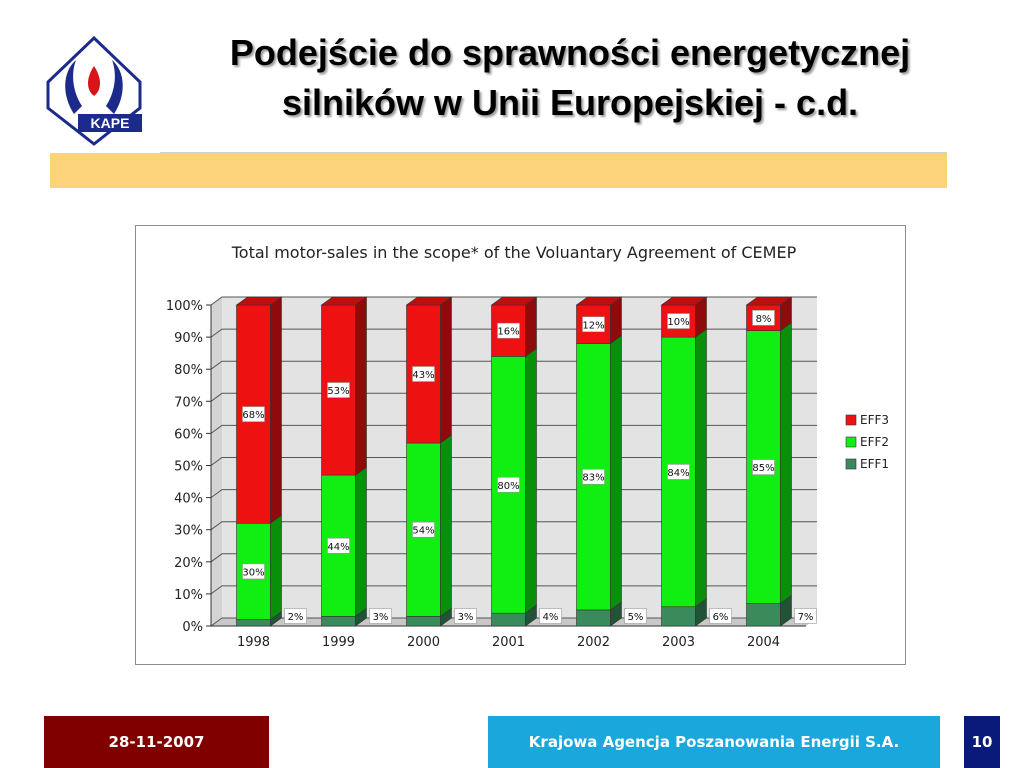 Image resolution: width=1024 pixels, height=768 pixels. Describe the element at coordinates (786, 463) in the screenshot. I see `bar-side-eff2-2004` at that location.